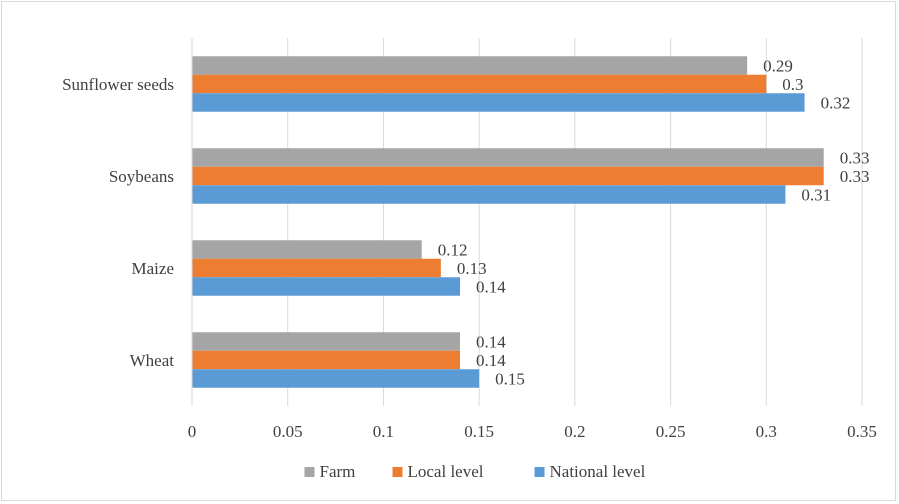 The width and height of the screenshot is (899, 504). I want to click on data-label: 0.13, so click(472, 268).